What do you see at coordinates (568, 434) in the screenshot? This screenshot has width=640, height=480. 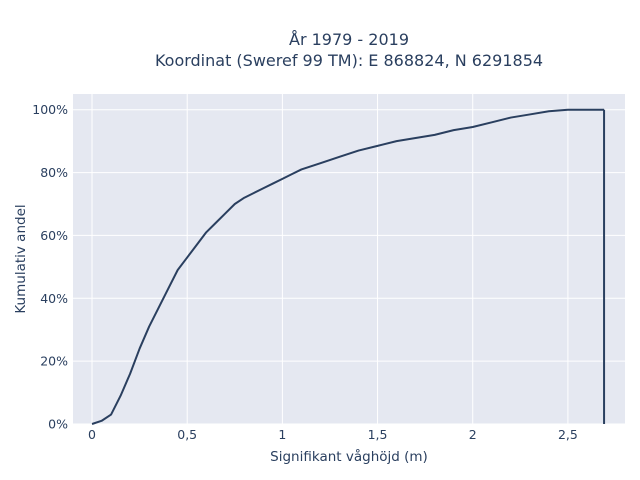 I see `x-tick-label: 2,5` at bounding box center [568, 434].